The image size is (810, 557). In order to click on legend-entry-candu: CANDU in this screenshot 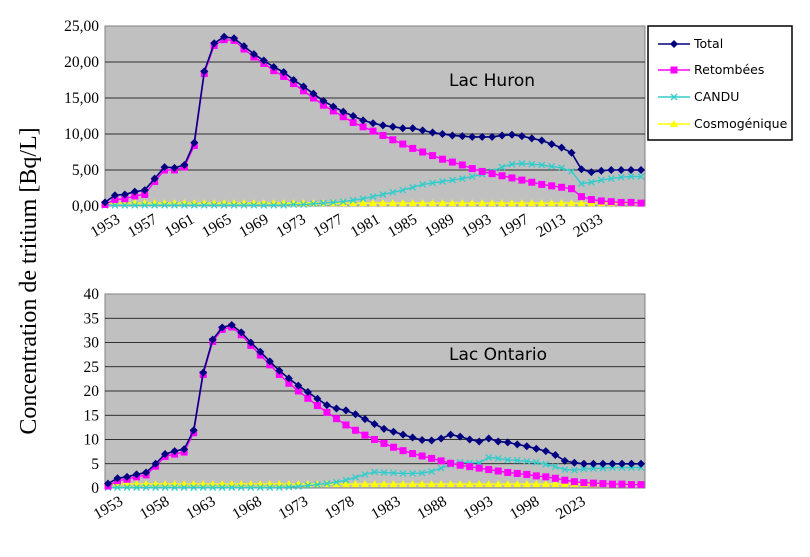, I will do `click(698, 96)`.